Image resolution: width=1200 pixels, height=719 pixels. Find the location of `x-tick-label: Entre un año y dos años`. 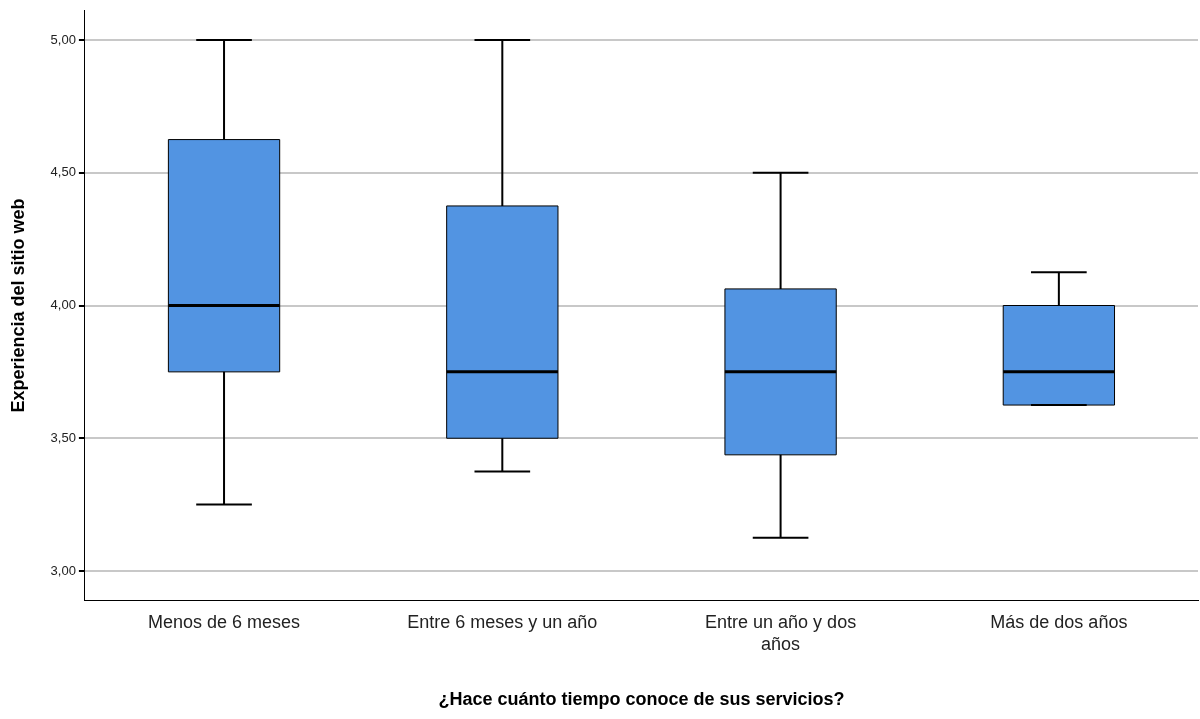

x-tick-label: Entre un año y dos años is located at coordinates (781, 632).